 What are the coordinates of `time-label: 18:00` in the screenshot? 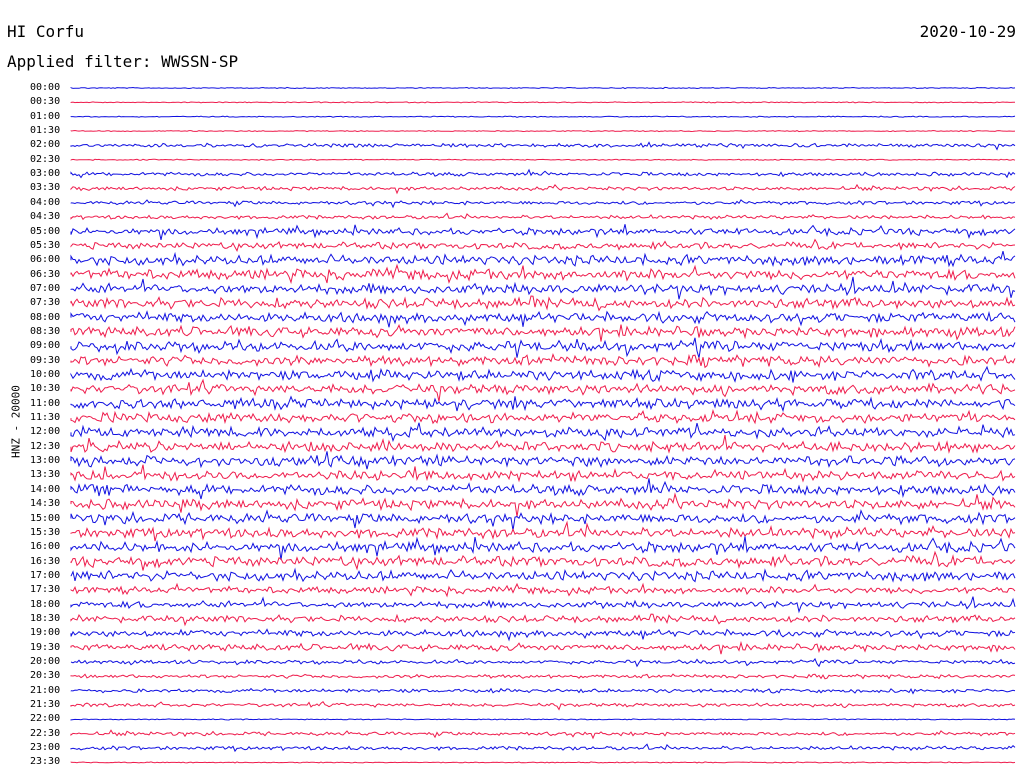 It's located at (45, 604).